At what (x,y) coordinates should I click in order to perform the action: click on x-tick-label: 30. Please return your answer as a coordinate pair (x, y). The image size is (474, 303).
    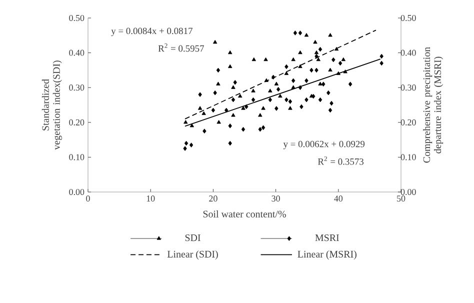
    Looking at the image, I should click on (276, 199).